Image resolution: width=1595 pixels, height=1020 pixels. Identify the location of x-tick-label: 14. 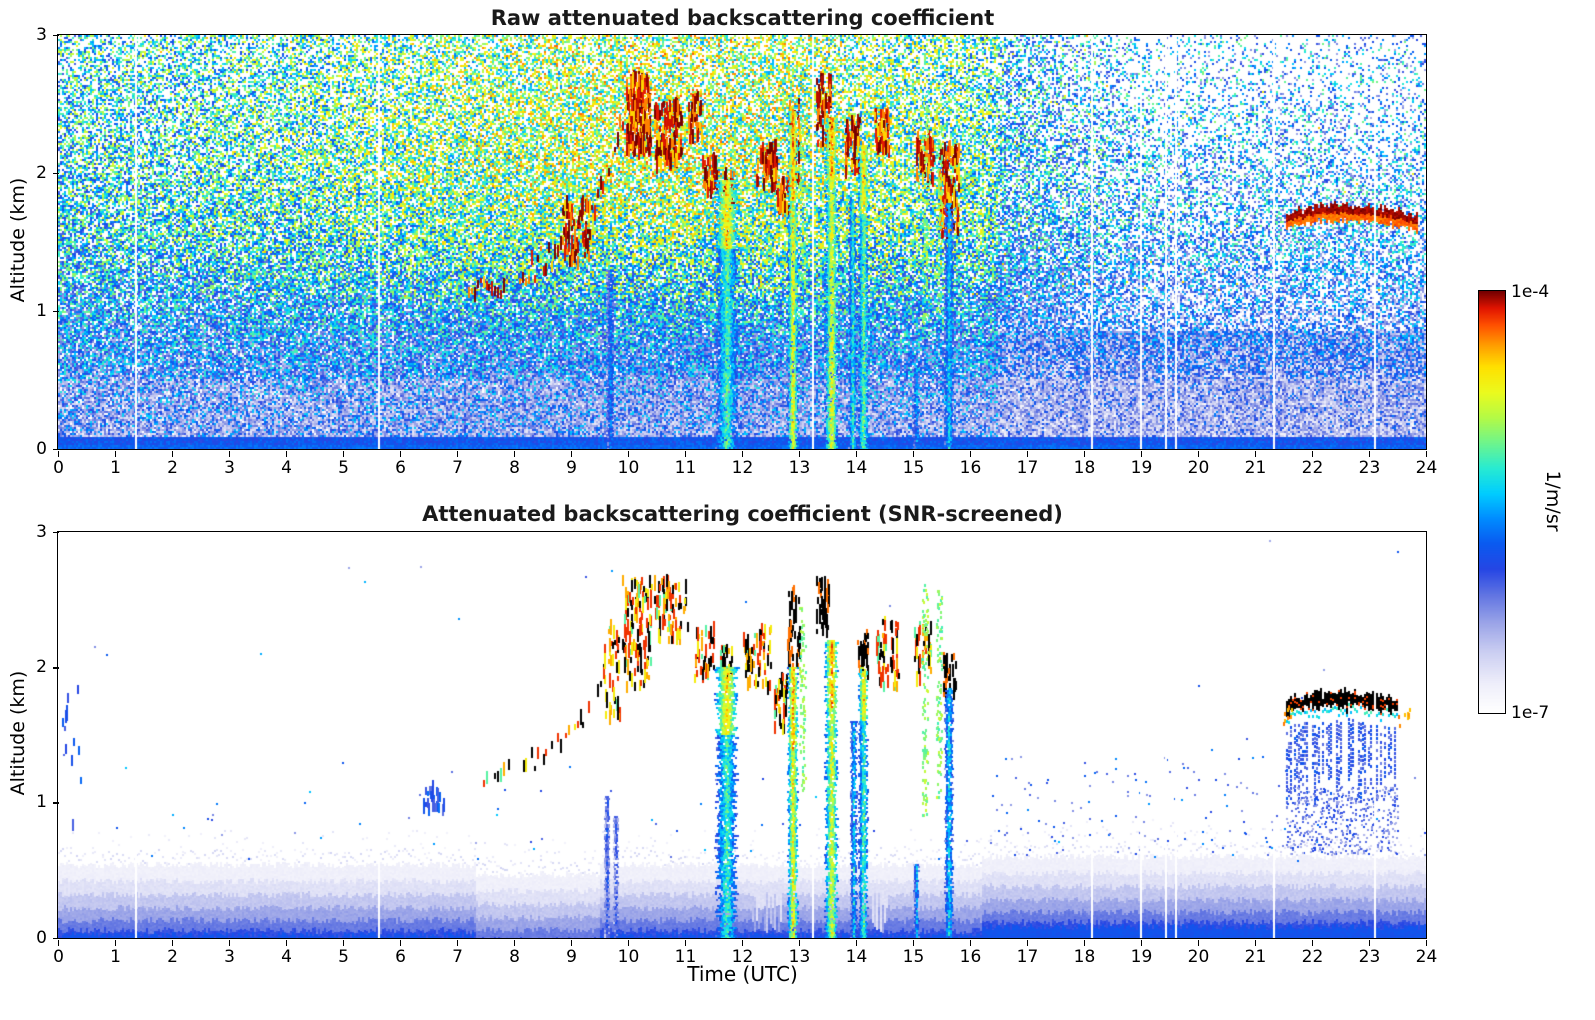
(856, 957).